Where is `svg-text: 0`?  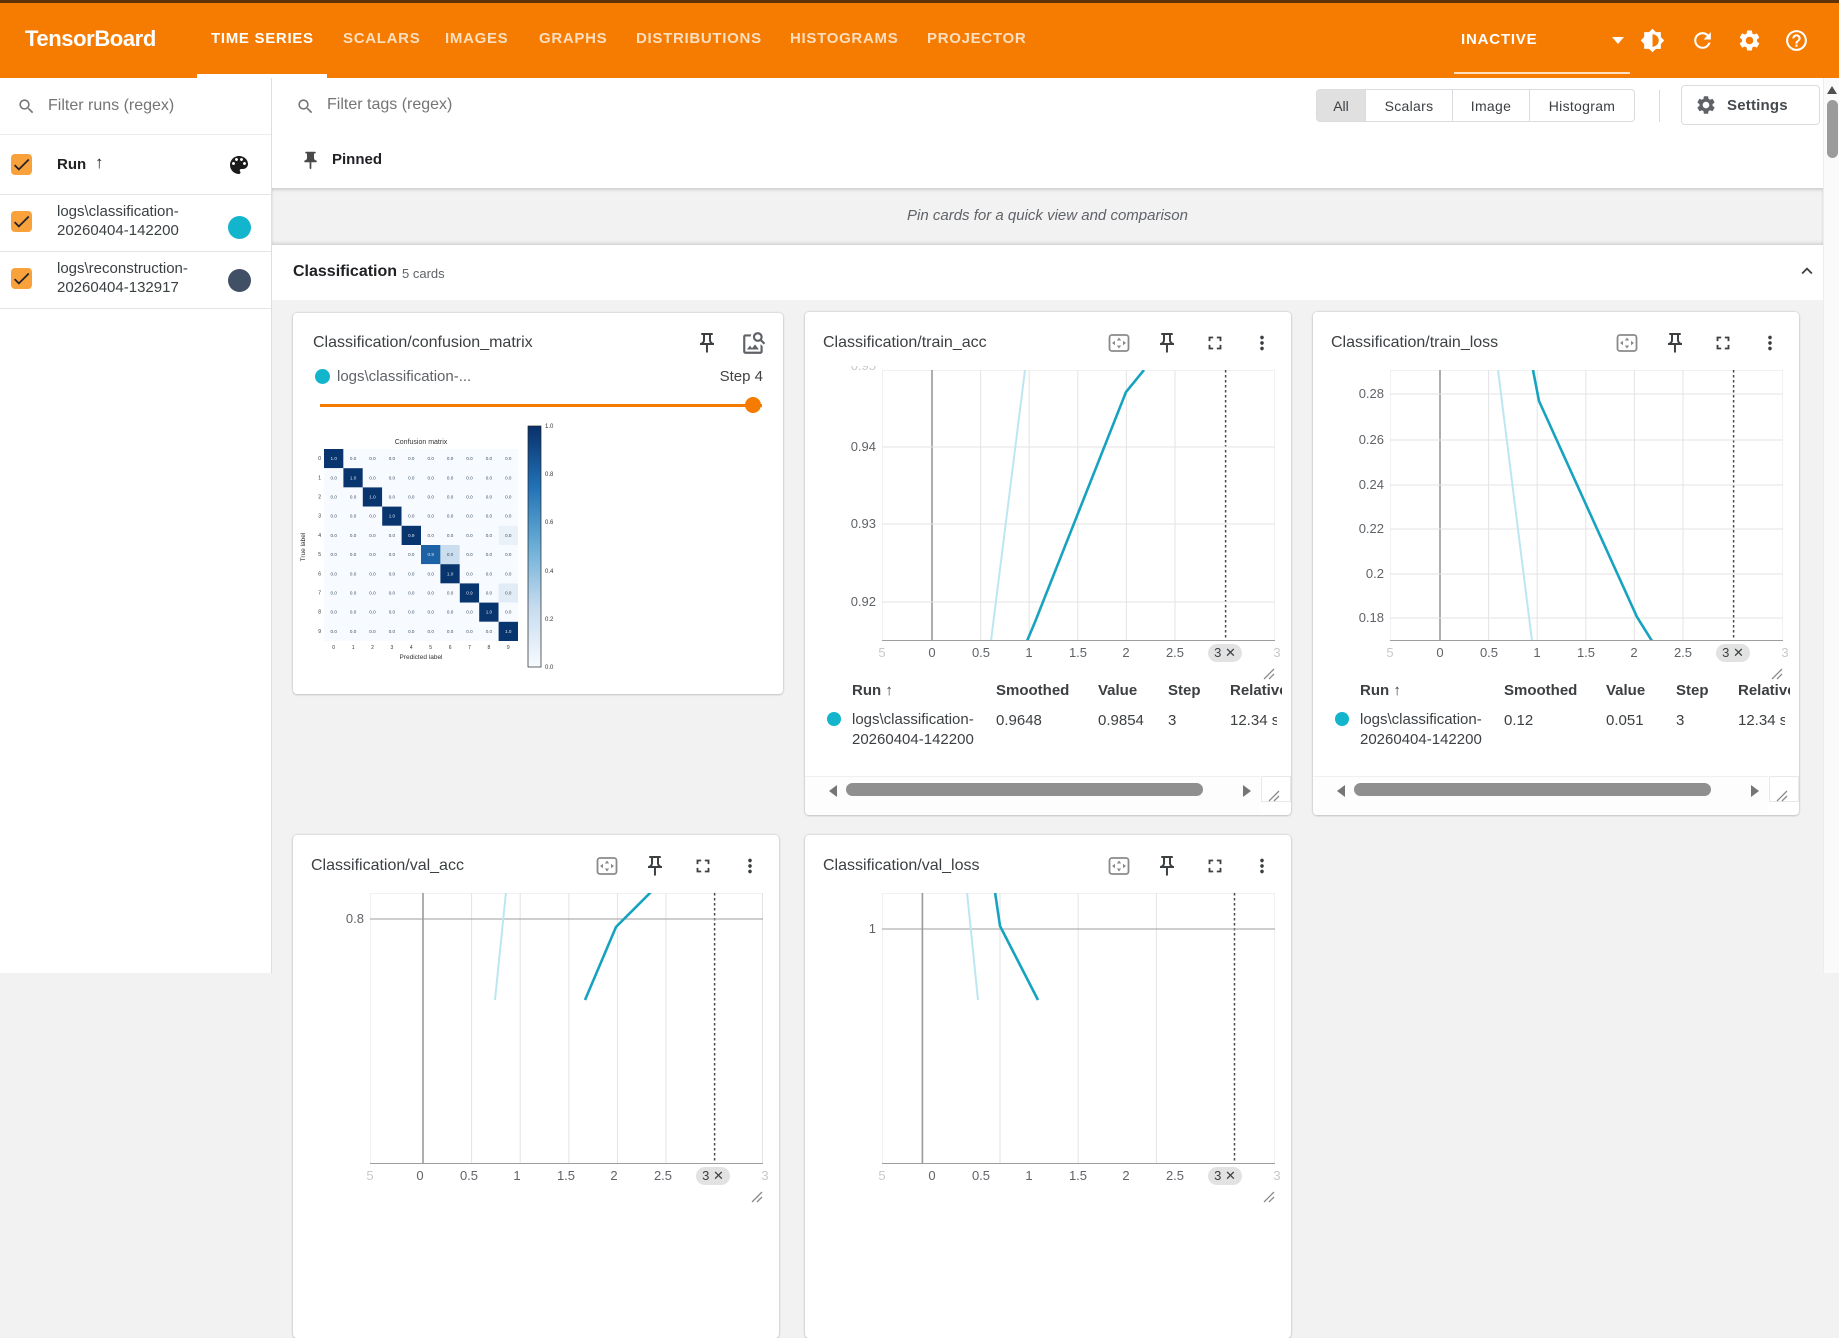
svg-text: 0 is located at coordinates (333, 648).